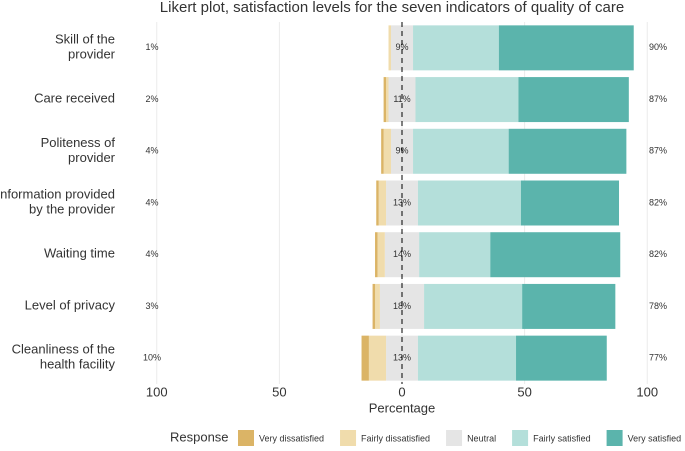 This screenshot has width=685, height=451. What do you see at coordinates (481, 438) in the screenshot?
I see `legend-label: Neutral` at bounding box center [481, 438].